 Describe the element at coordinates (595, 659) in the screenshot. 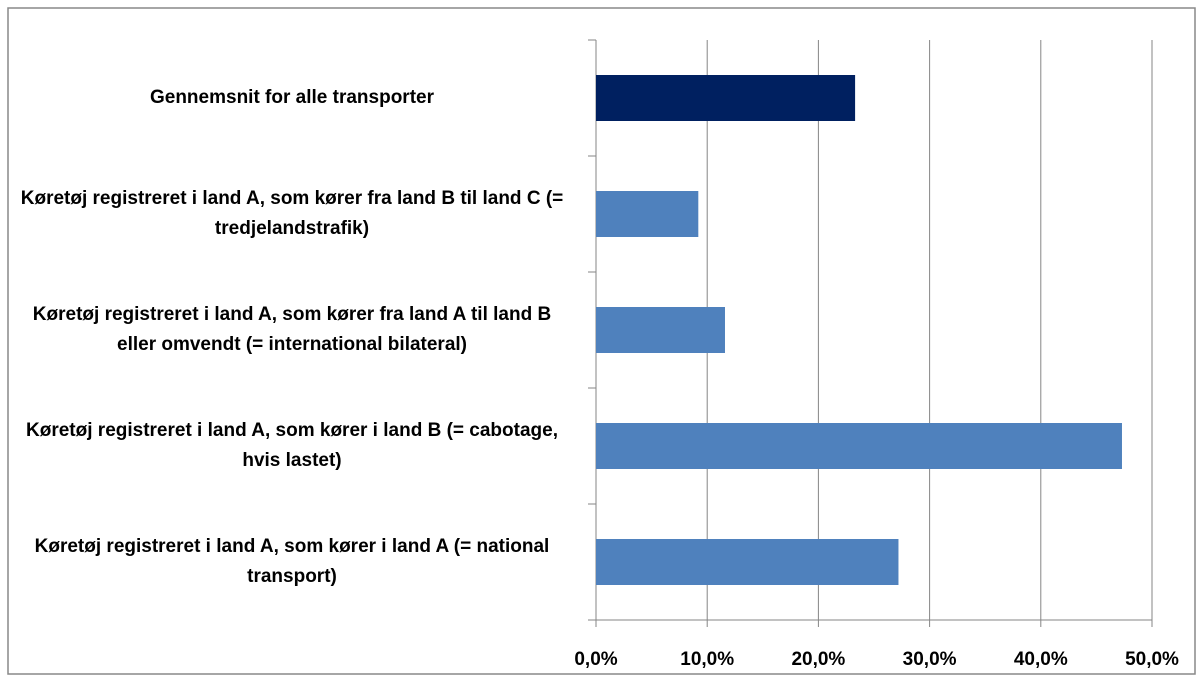

I see `x-tick-label: 0,0%` at that location.